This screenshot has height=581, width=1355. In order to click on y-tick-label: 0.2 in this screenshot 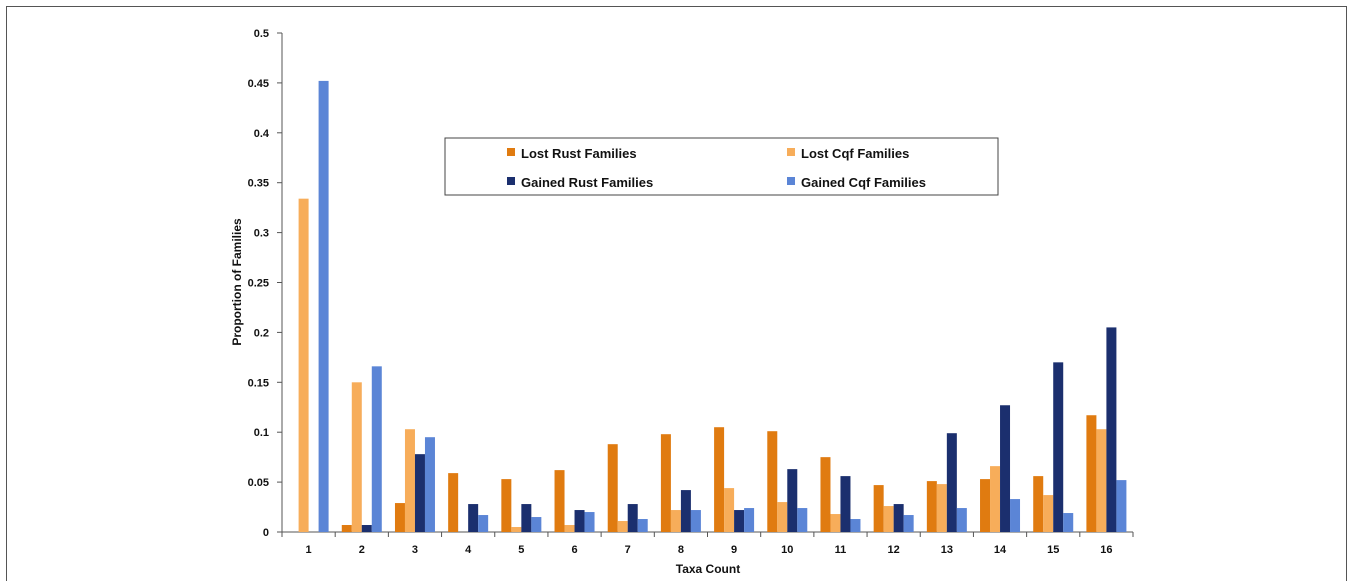, I will do `click(261, 333)`.